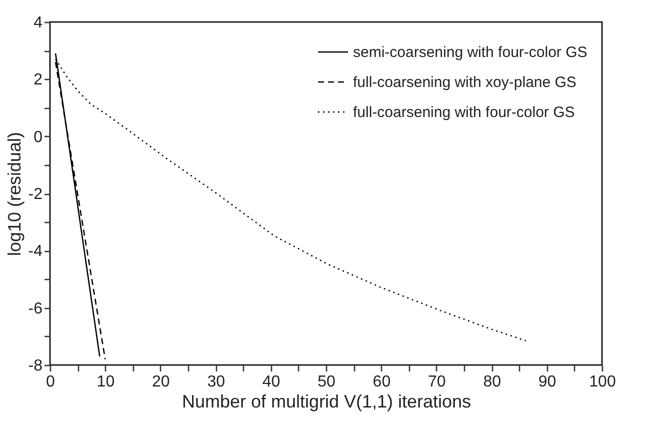  I want to click on x-tick-label: 100, so click(602, 382).